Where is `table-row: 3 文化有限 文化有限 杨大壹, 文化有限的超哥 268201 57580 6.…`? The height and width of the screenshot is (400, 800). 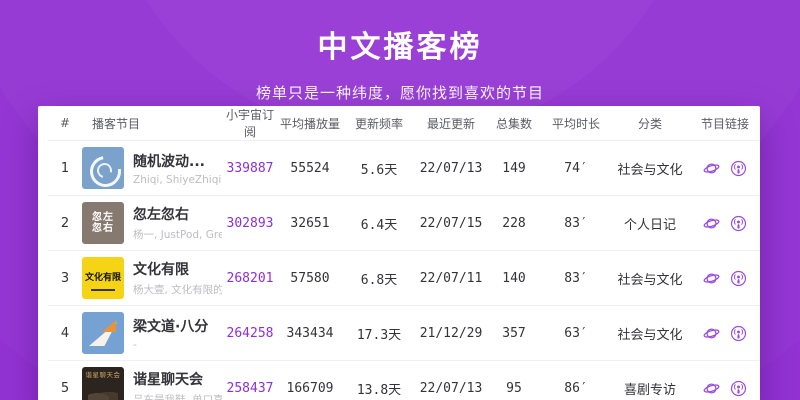 table-row: 3 文化有限 文化有限 杨大壹, 文化有限的超哥 268201 57580 6.… is located at coordinates (404, 277).